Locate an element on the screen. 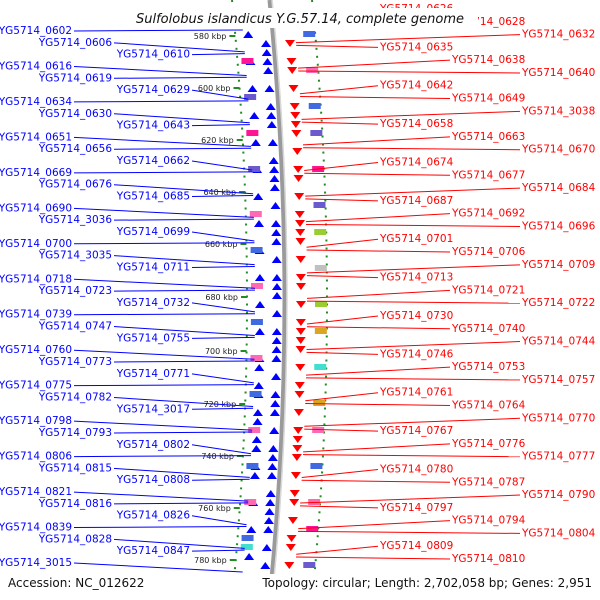  gene-label-reverse: YG5714_0732 is located at coordinates (153, 303).